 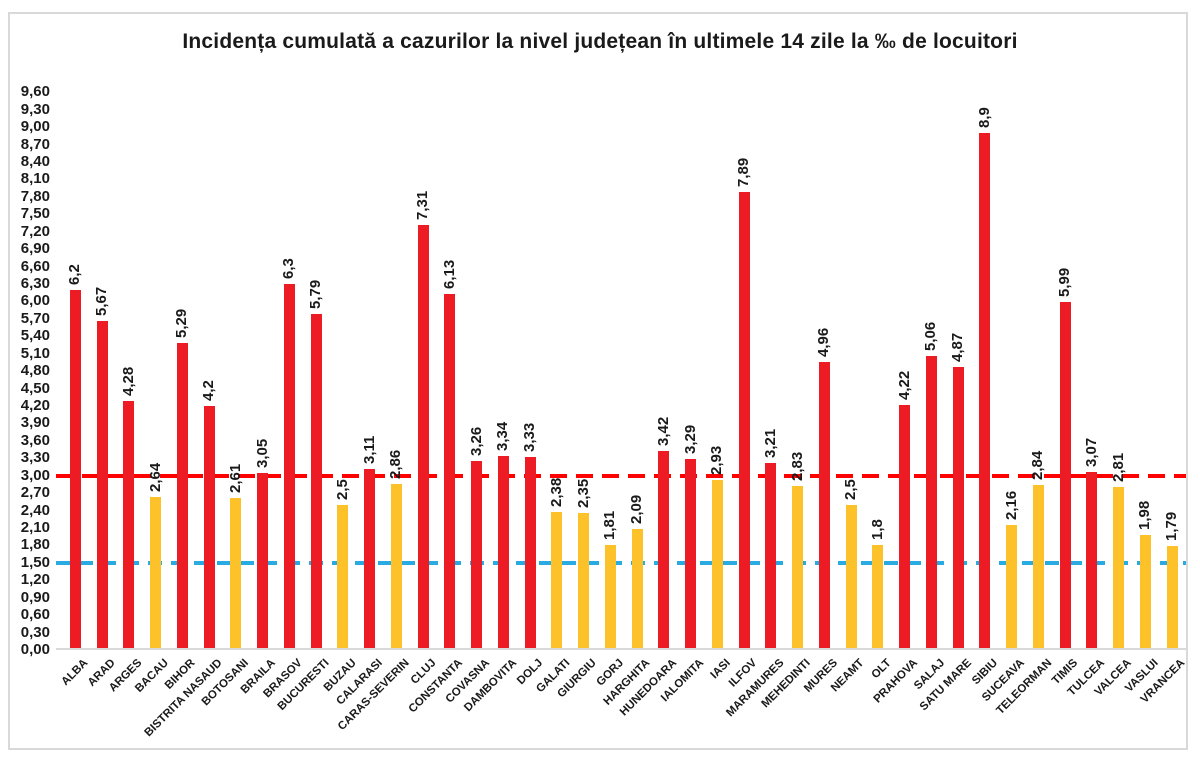 What do you see at coordinates (1172, 597) in the screenshot?
I see `bar-vrancea` at bounding box center [1172, 597].